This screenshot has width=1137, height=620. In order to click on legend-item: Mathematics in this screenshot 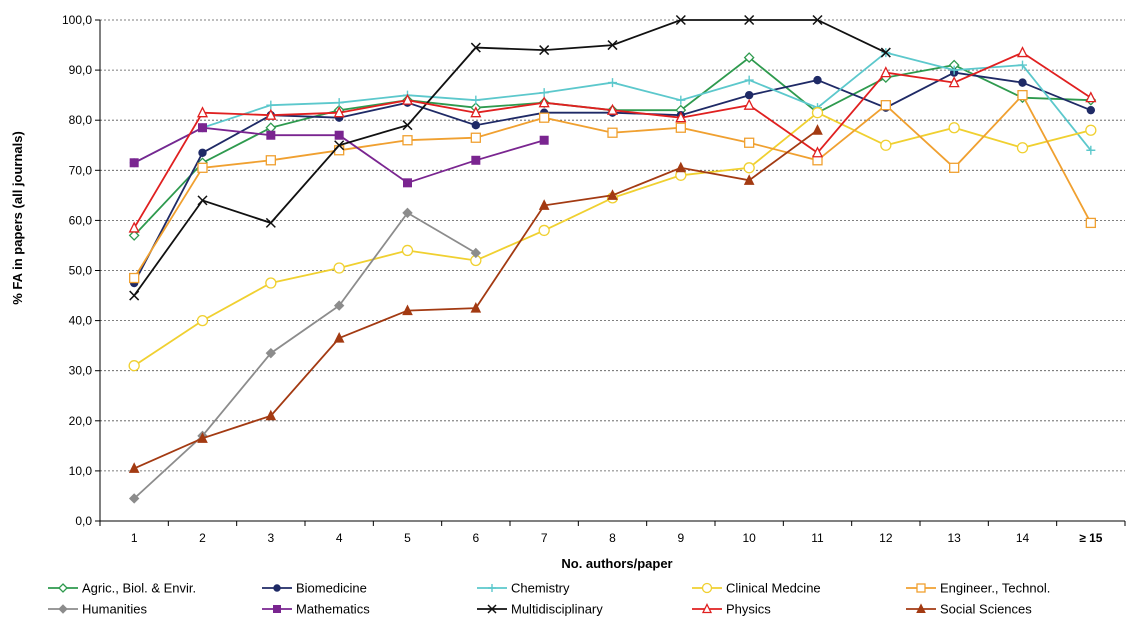, I will do `click(316, 609)`.